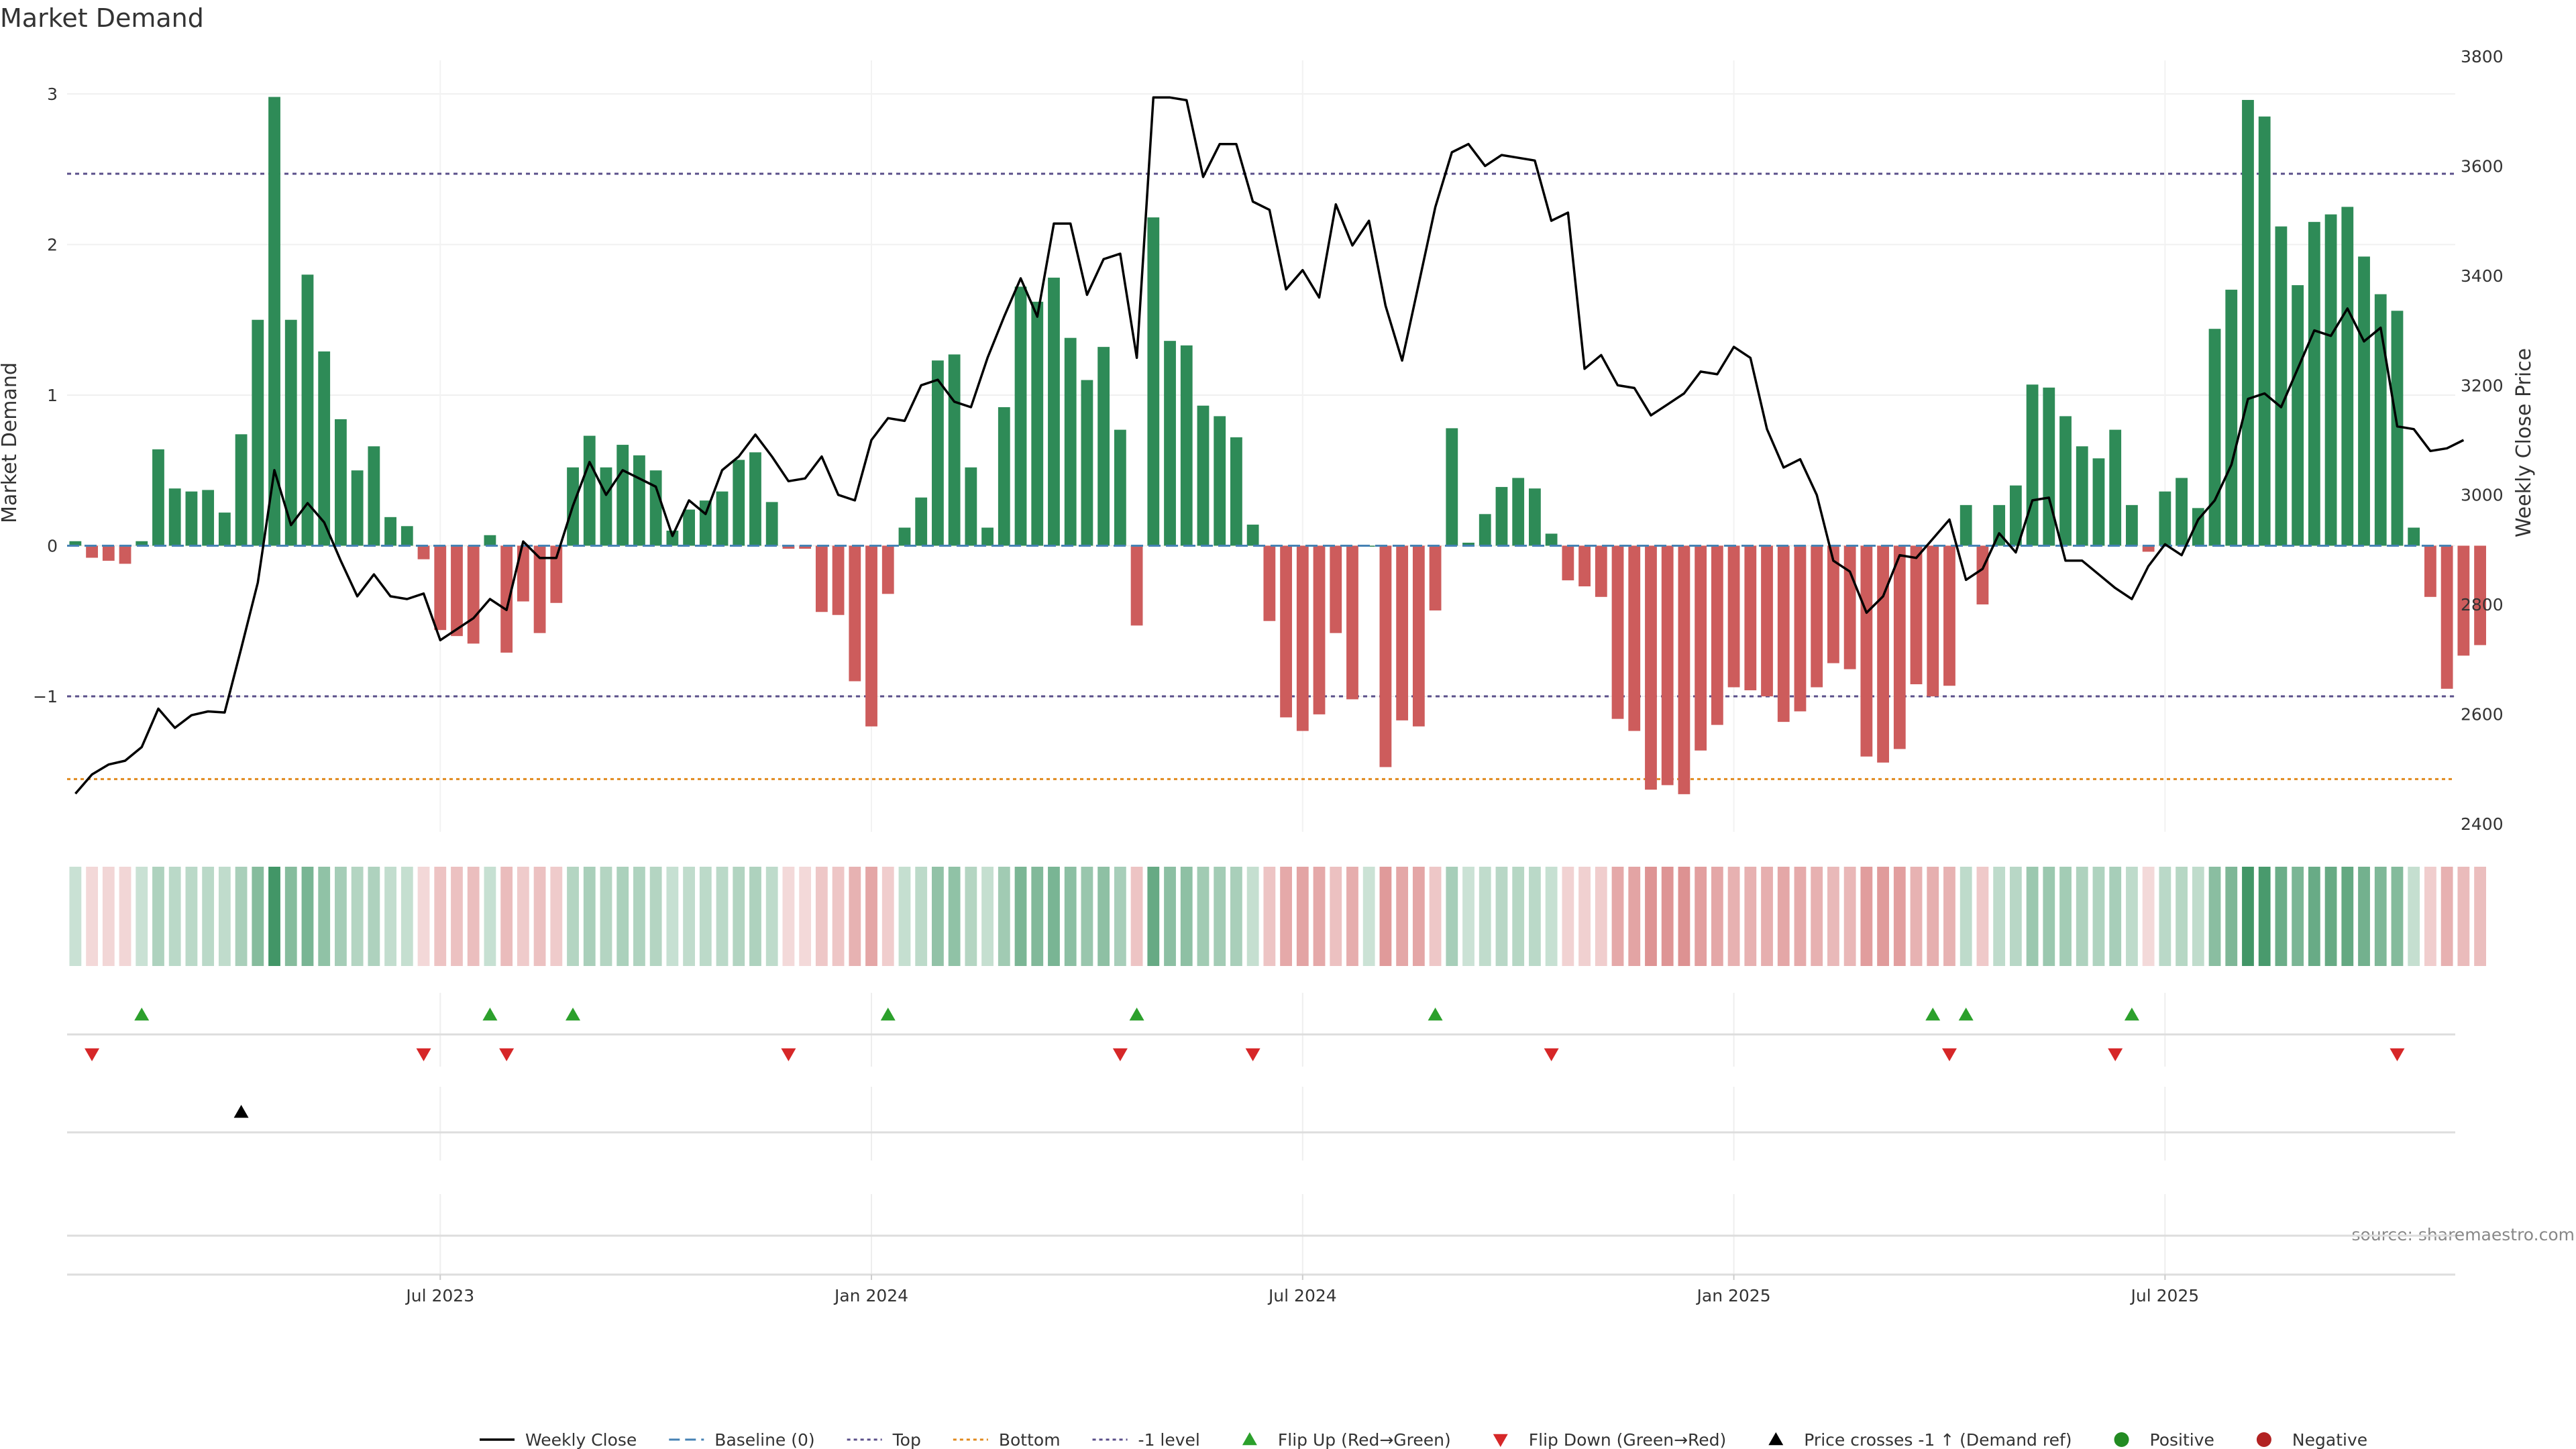 Image resolution: width=2576 pixels, height=1449 pixels. Describe the element at coordinates (870, 1295) in the screenshot. I see `x-tick-label: Jan 2024` at that location.